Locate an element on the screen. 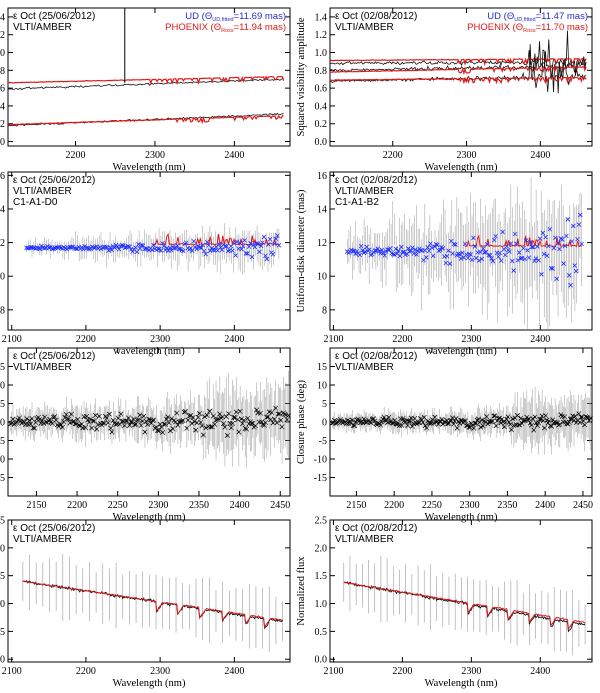 The height and width of the screenshot is (693, 600). x-tick-label: 2250 is located at coordinates (432, 505).